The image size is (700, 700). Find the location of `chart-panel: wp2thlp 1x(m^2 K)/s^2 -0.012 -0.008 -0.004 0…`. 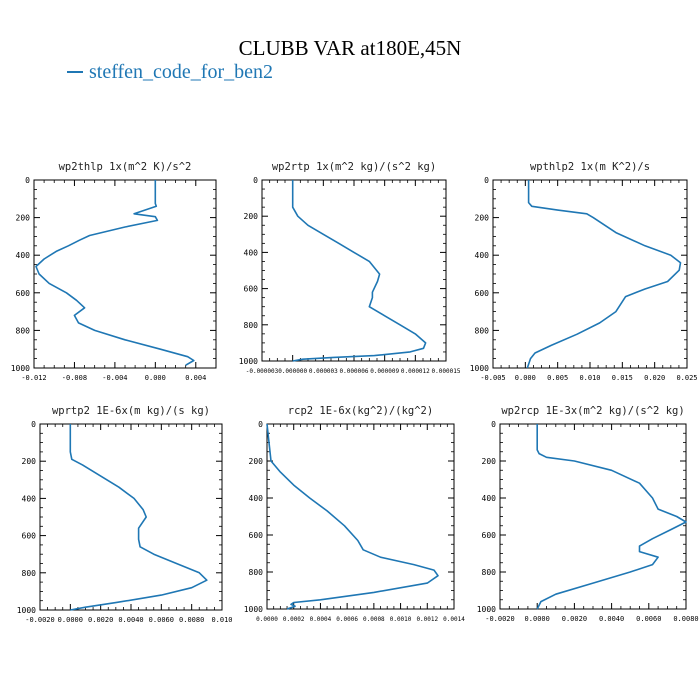

chart-panel: wp2thlp 1x(m^2 K)/s^2 -0.012 -0.008 -0.004 0… is located at coordinates (114, 271).